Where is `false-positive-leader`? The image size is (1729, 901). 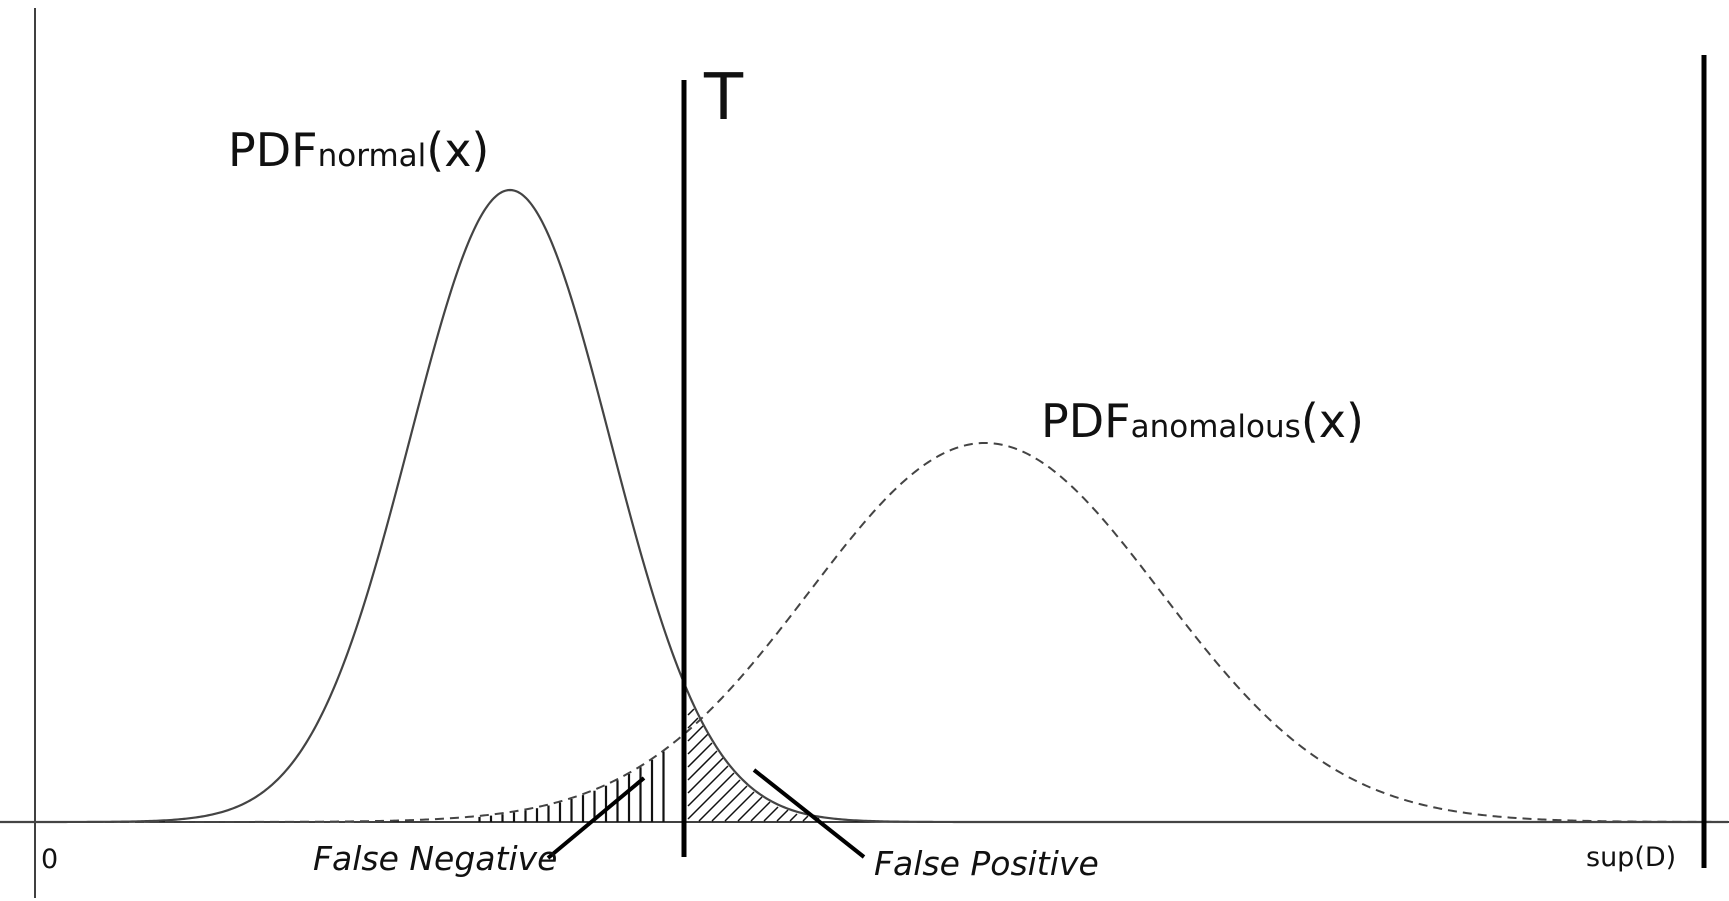
false-positive-leader is located at coordinates (809, 813).